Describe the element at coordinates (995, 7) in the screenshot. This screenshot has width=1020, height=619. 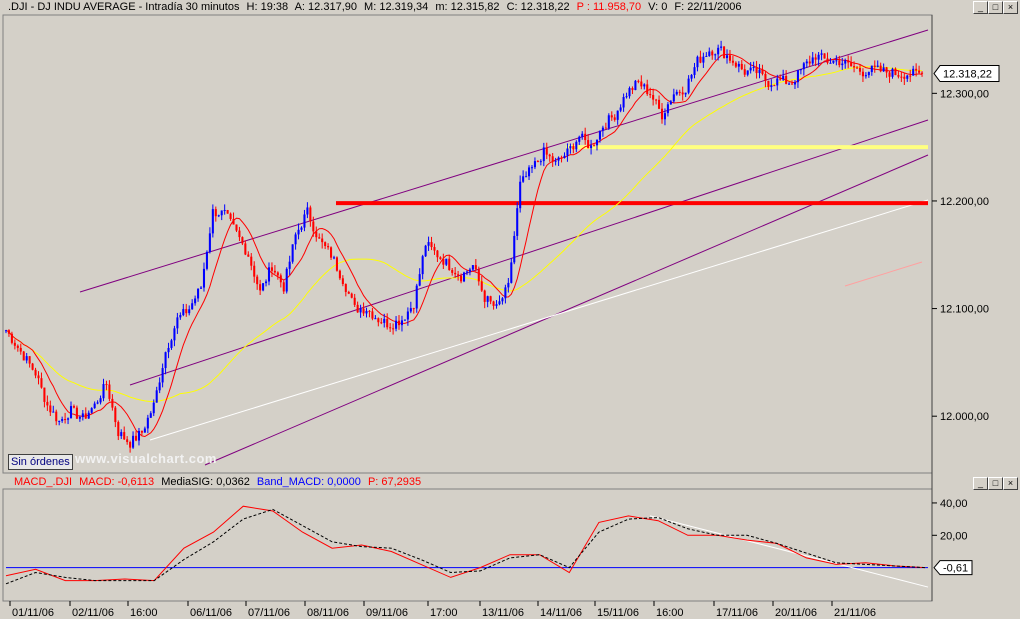
I see `maximize-button: □` at that location.